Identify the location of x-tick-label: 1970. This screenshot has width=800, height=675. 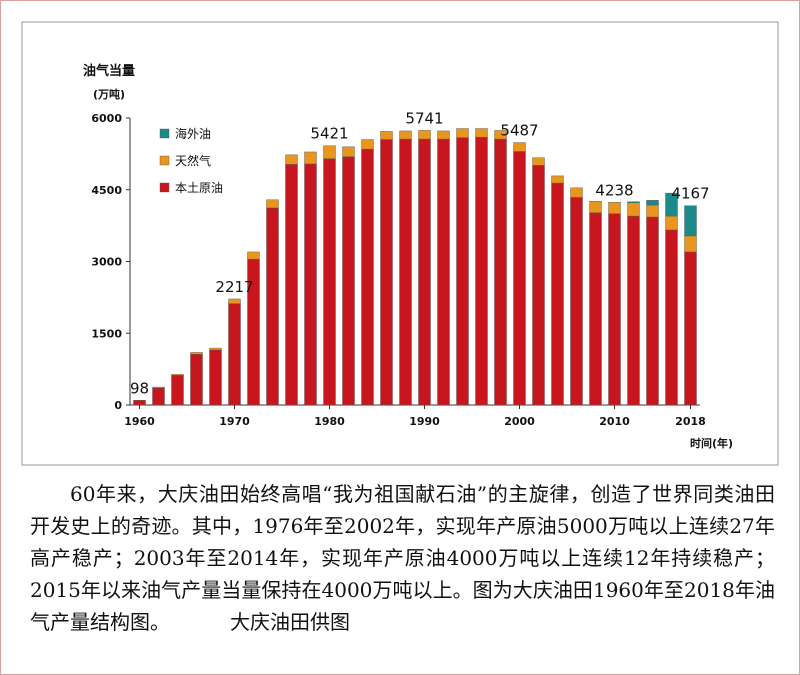
(234, 421).